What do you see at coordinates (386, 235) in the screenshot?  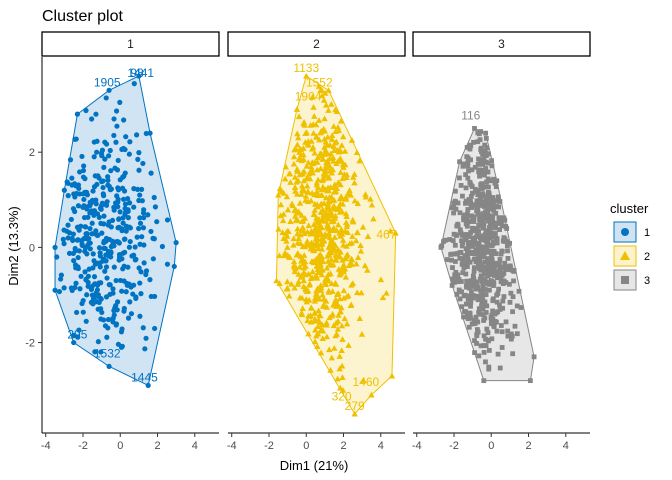 I see `point-label: 467` at bounding box center [386, 235].